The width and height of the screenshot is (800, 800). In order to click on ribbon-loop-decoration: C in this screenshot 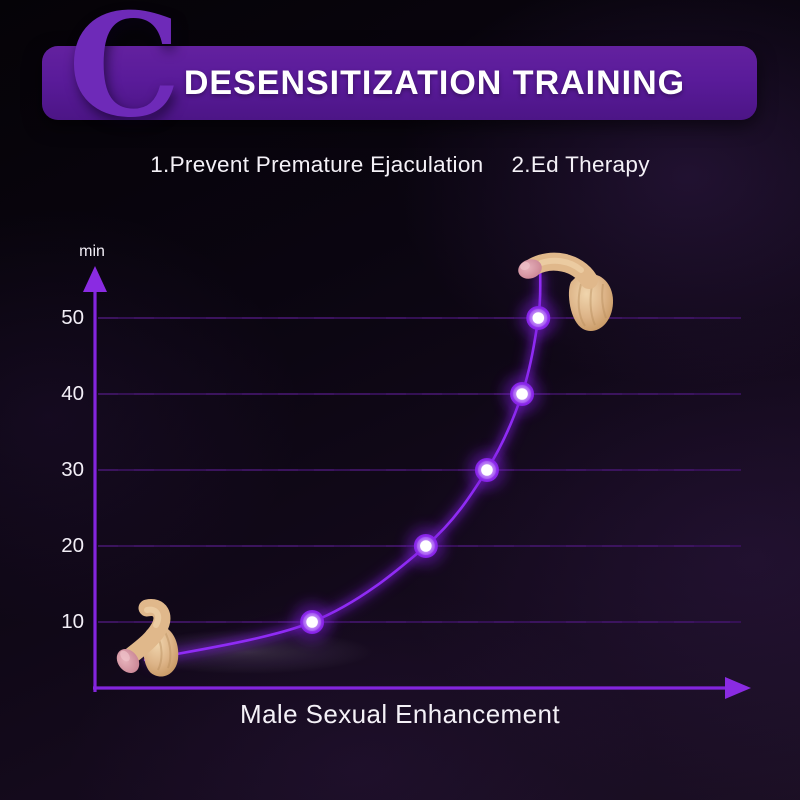, I will do `click(125, 74)`.